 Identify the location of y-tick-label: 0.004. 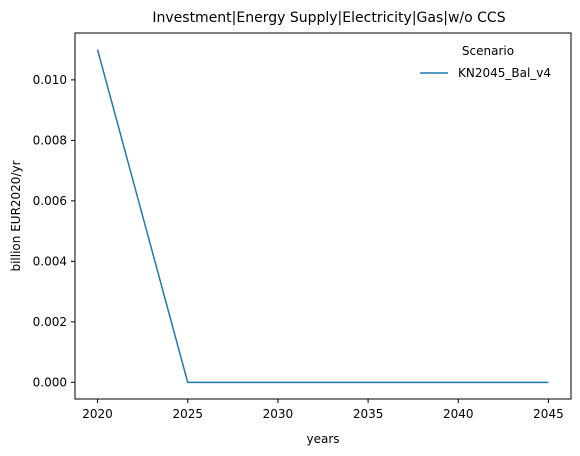
(50, 261).